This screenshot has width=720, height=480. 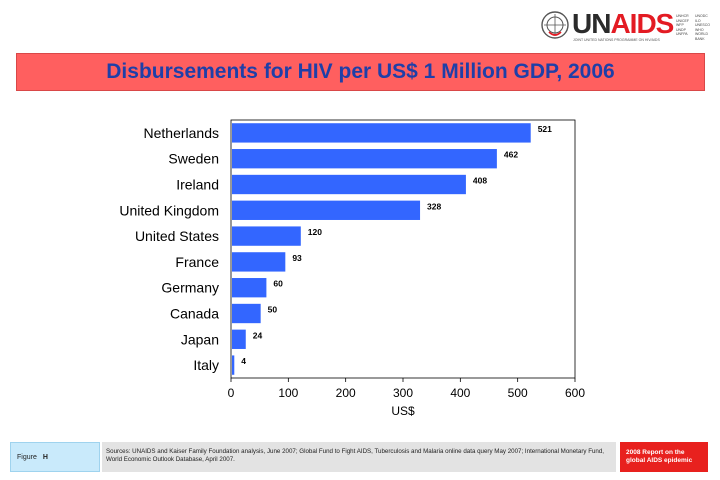 I want to click on cosponsor-4: UNFPA, so click(x=682, y=34).